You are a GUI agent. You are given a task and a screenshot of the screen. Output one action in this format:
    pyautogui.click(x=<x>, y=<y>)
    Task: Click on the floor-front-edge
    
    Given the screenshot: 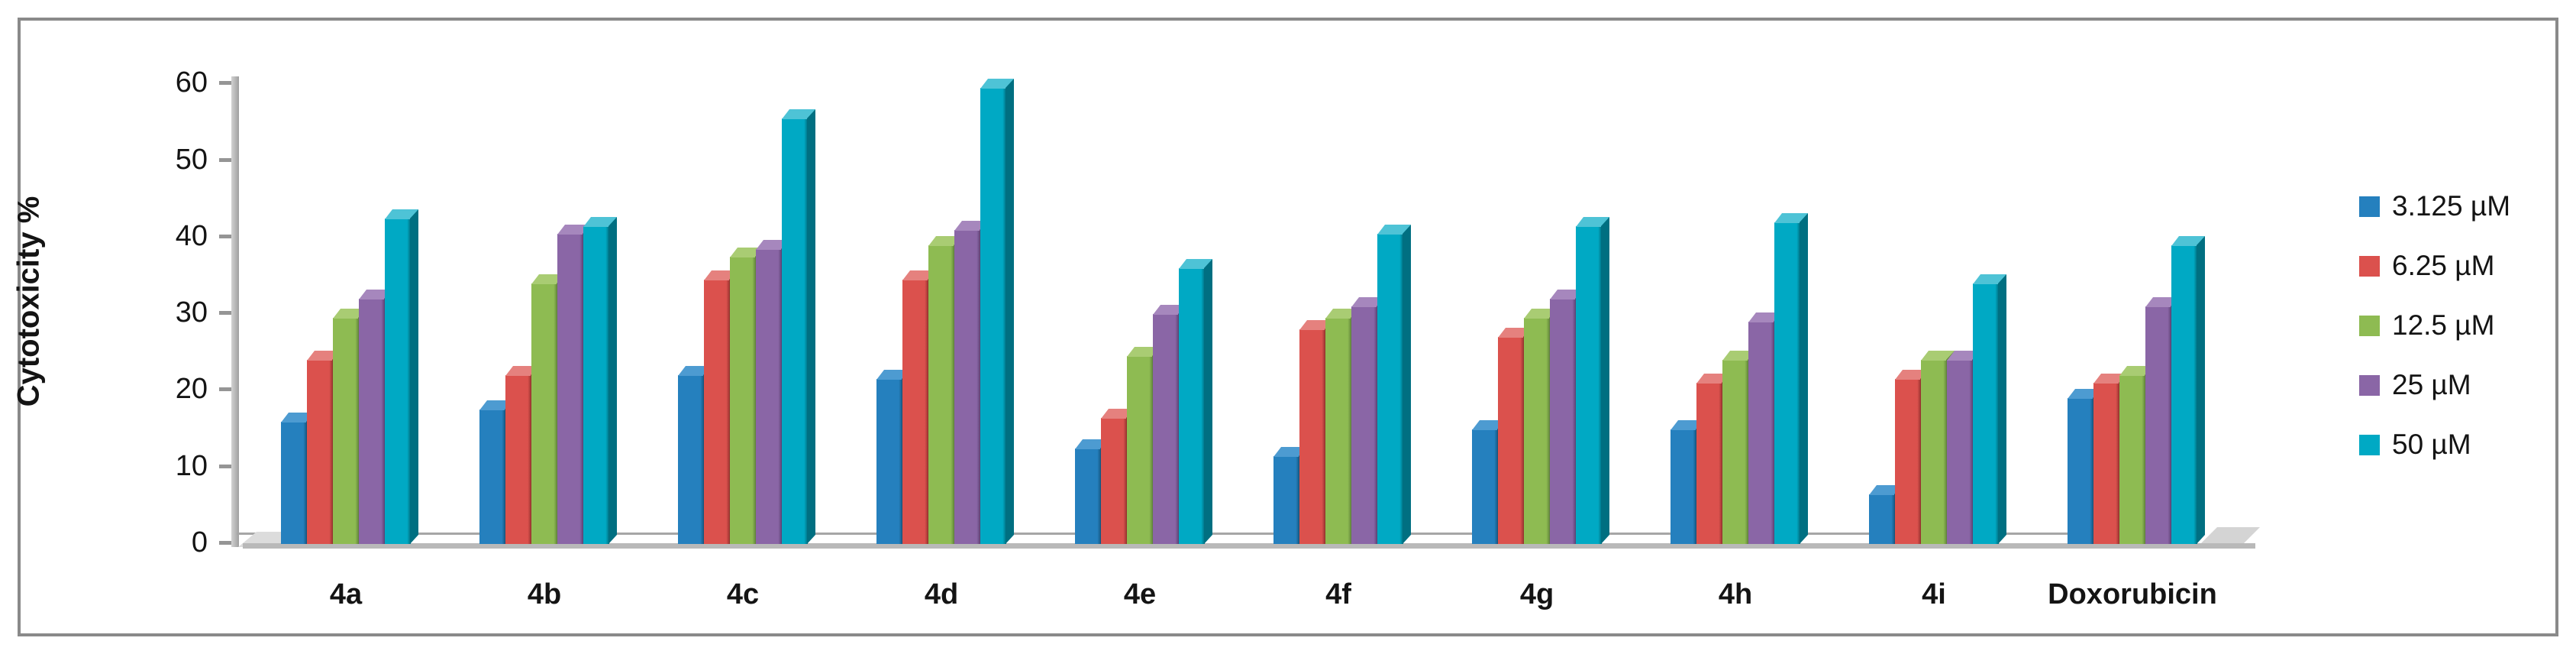 What is the action you would take?
    pyautogui.click(x=1249, y=546)
    